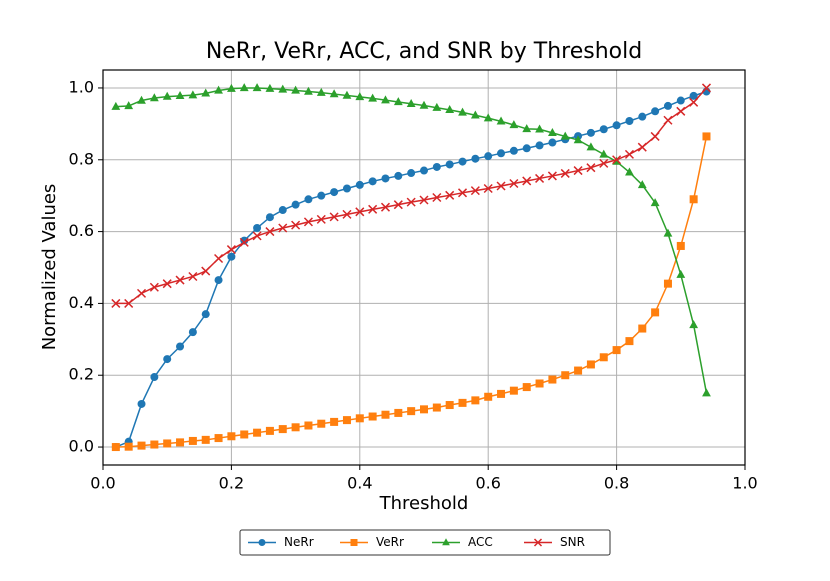  Describe the element at coordinates (572, 542) in the screenshot. I see `legend-label: SNR` at that location.